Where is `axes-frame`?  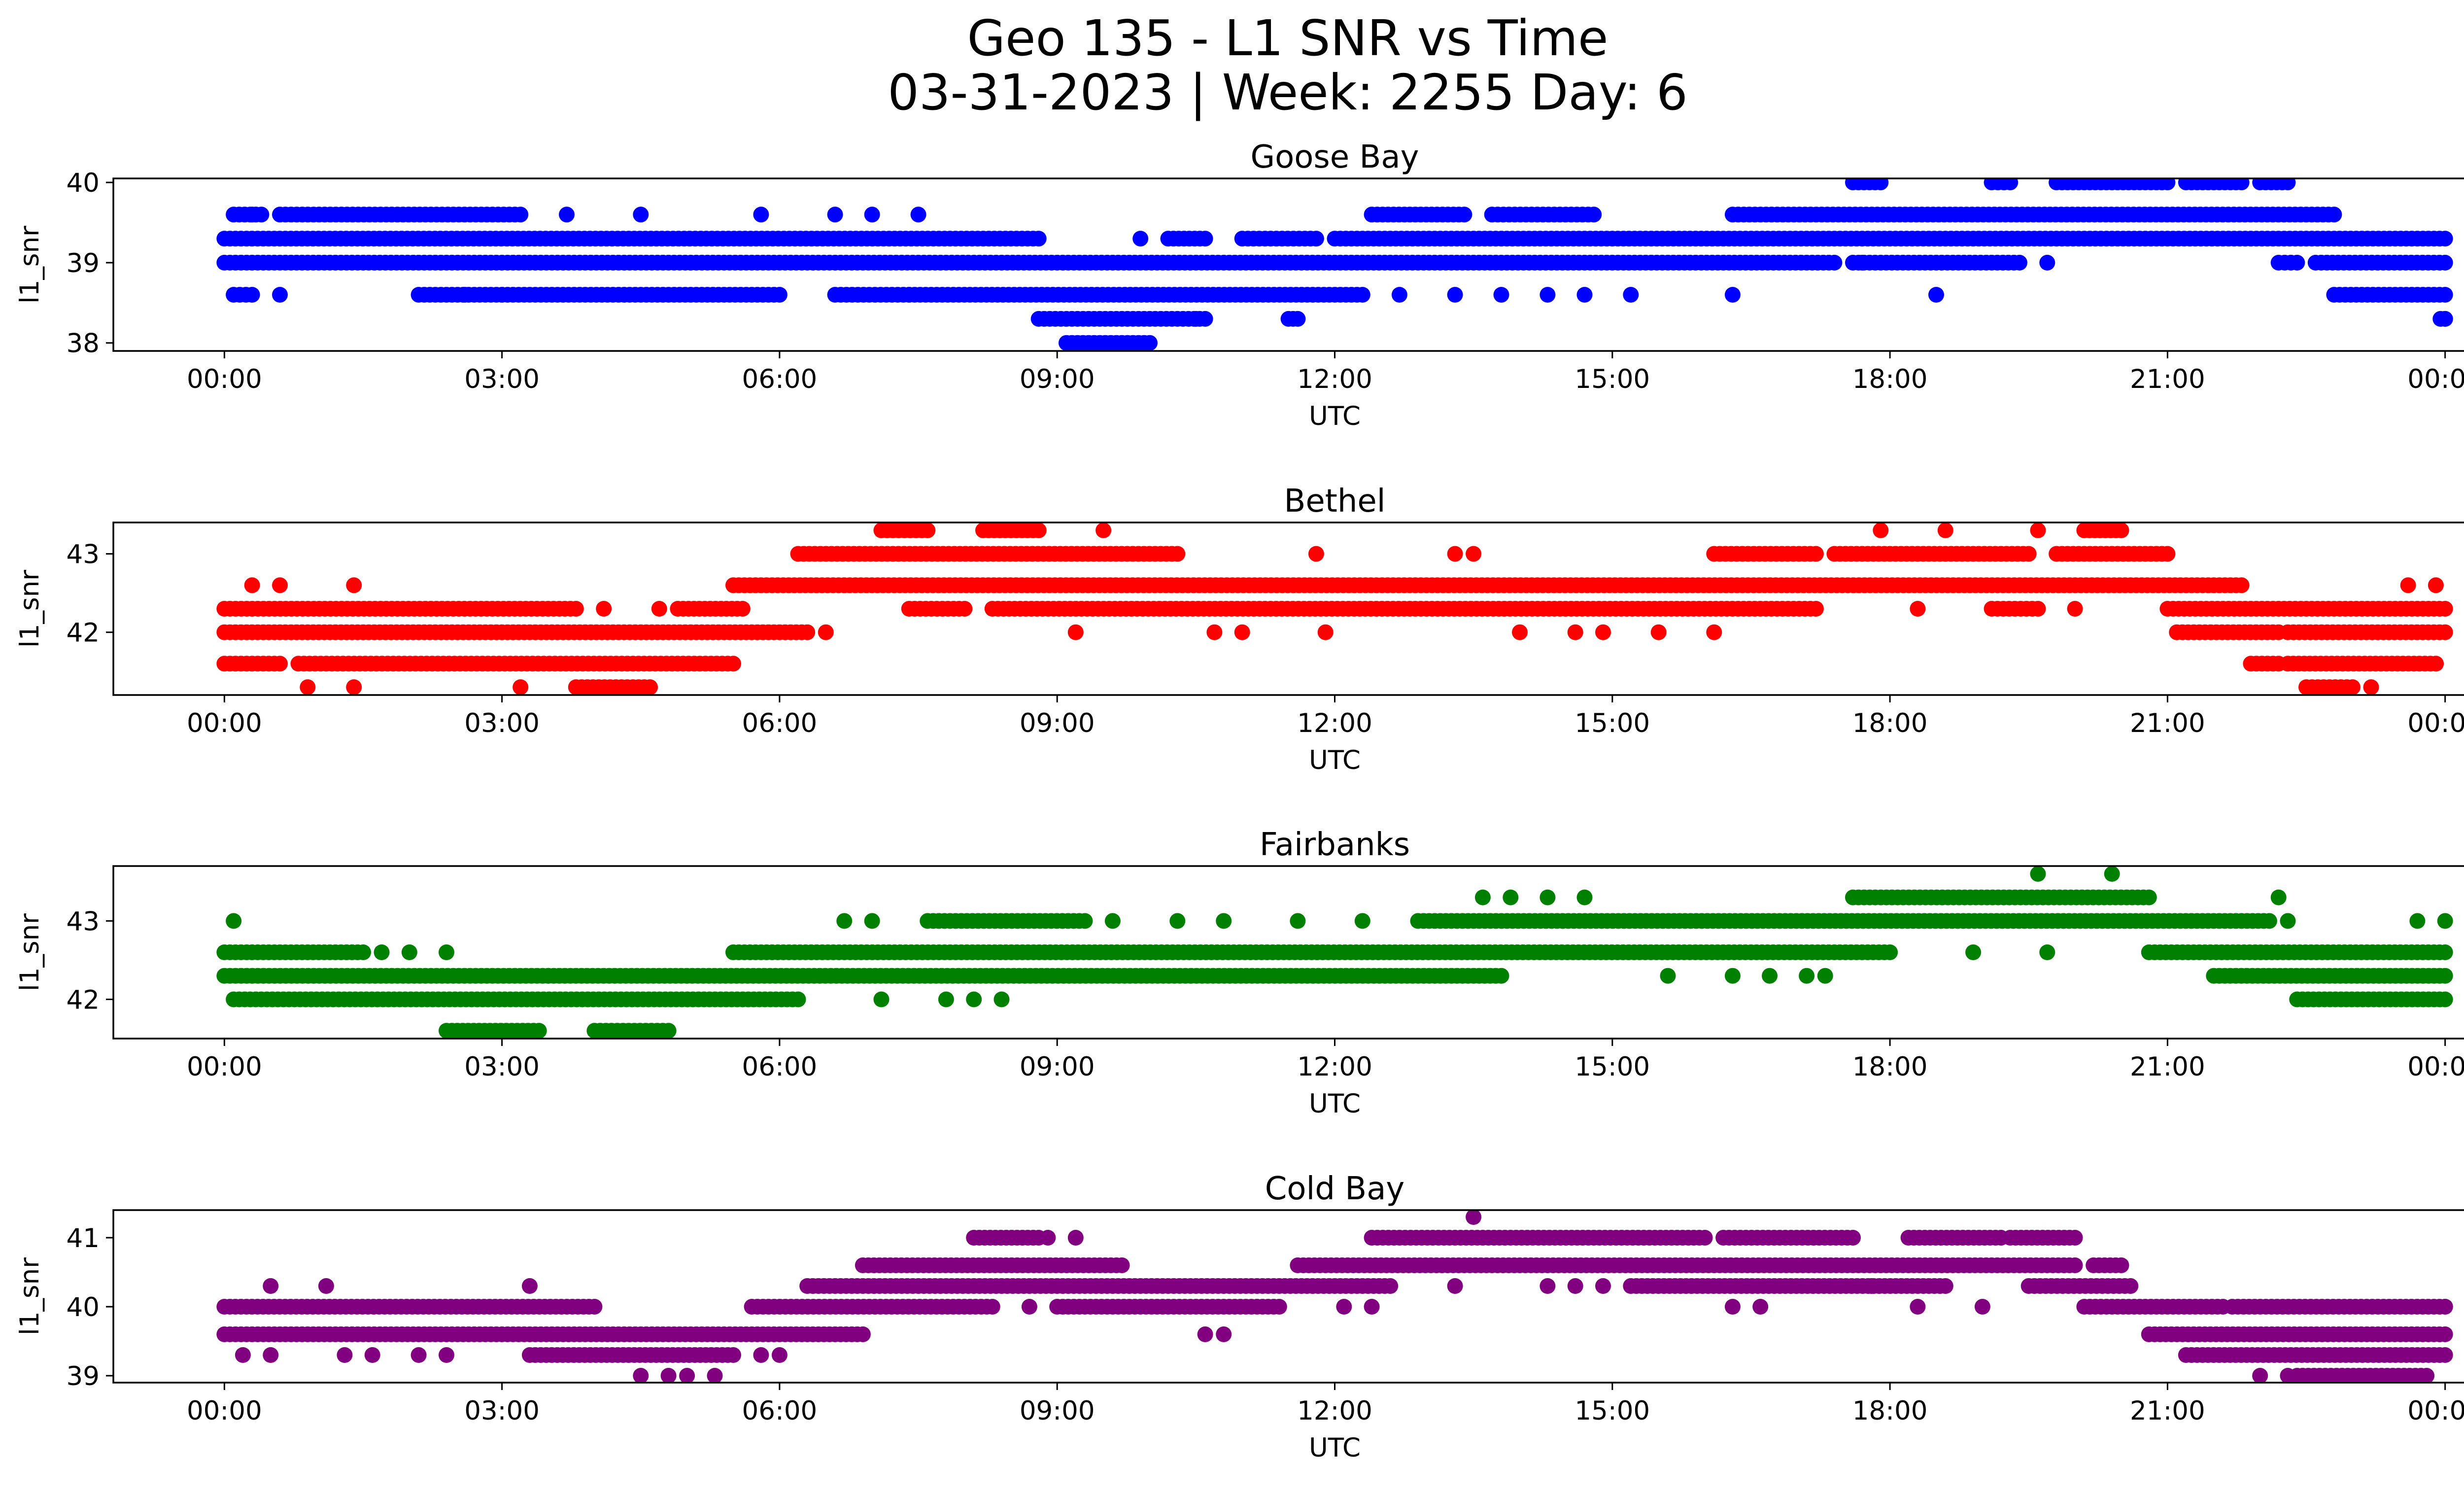 axes-frame is located at coordinates (1288, 1296).